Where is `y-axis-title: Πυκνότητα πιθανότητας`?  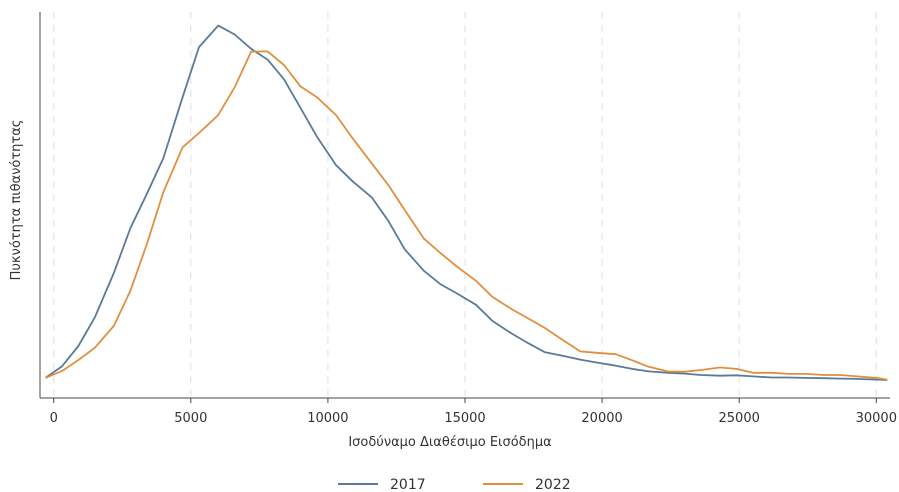
y-axis-title: Πυκνότητα πιθανότητας is located at coordinates (16, 200).